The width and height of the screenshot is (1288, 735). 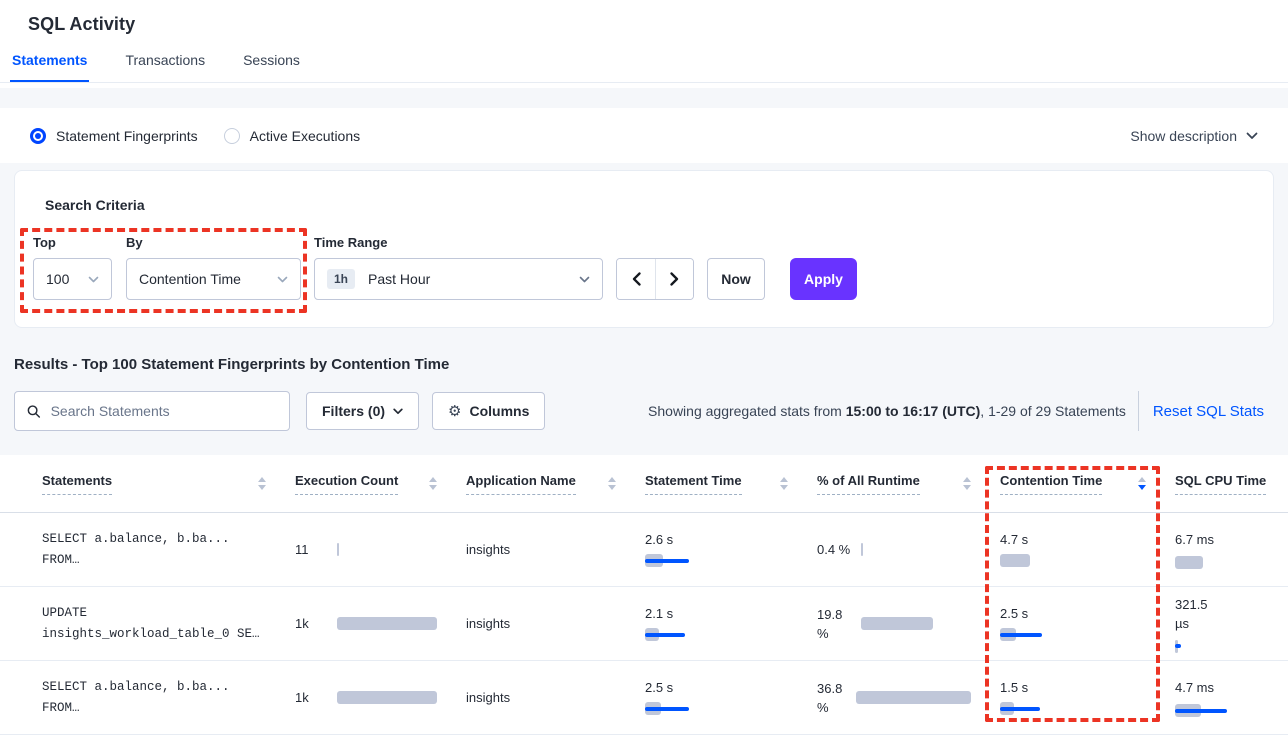 I want to click on radio-unselected-icon, so click(x=231, y=135).